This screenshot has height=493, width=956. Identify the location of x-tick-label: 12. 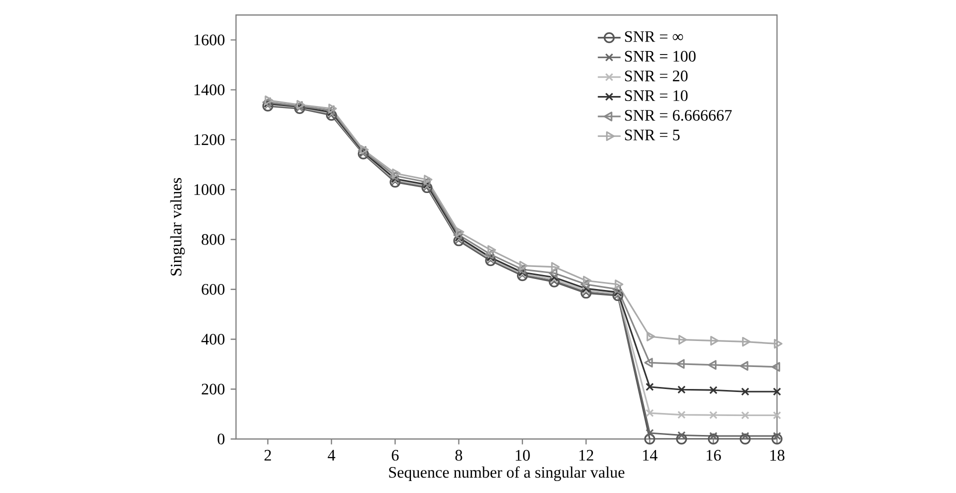
(586, 455).